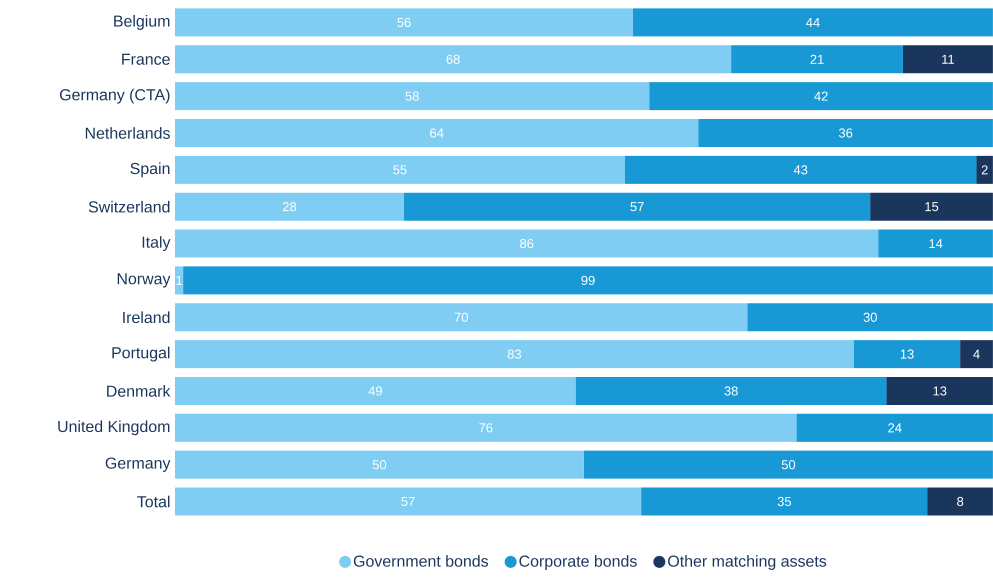 This screenshot has width=993, height=582. I want to click on data-label: 14, so click(935, 243).